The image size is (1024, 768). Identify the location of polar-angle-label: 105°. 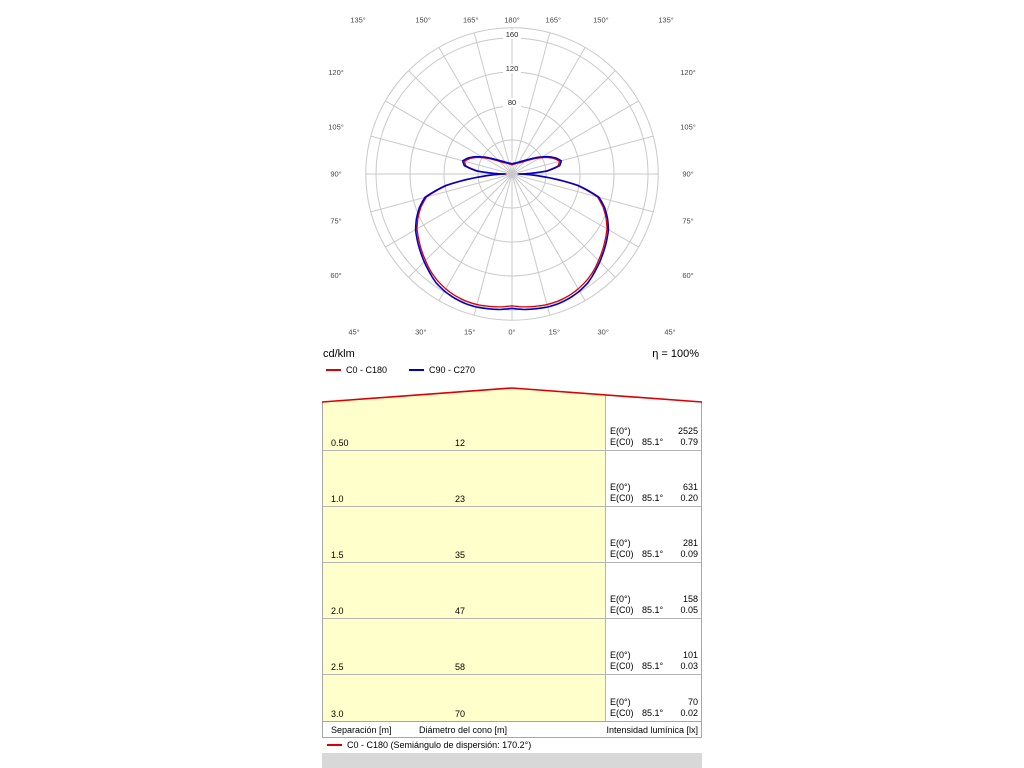
(688, 126).